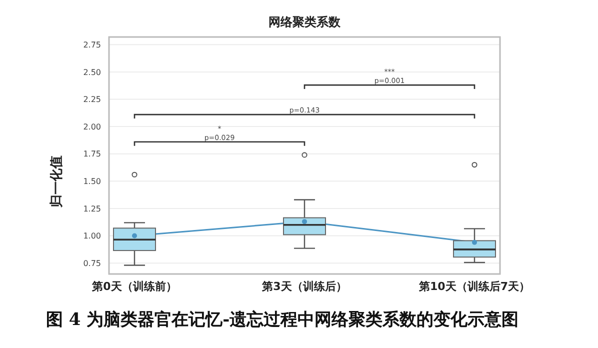  What do you see at coordinates (92, 127) in the screenshot?
I see `y-tick-label: 2.00` at bounding box center [92, 127].